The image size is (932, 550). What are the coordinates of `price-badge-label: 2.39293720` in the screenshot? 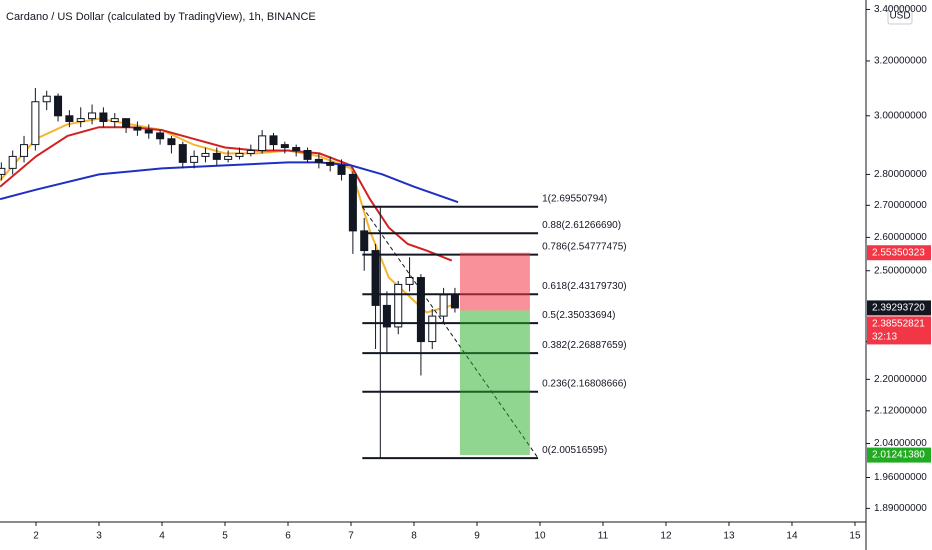 It's located at (898, 308).